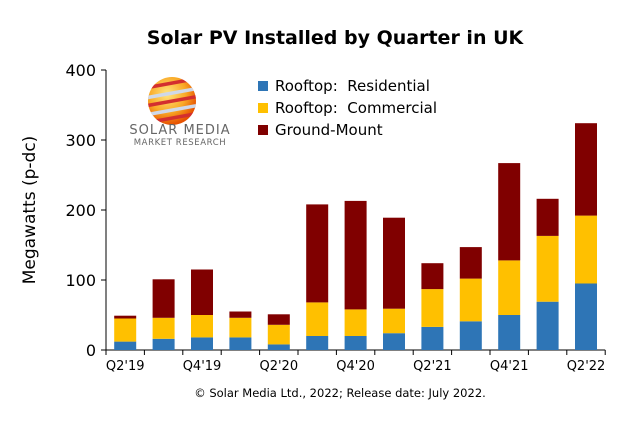  I want to click on chart-title: Solar PV Installed by Quarter in UK, so click(336, 38).